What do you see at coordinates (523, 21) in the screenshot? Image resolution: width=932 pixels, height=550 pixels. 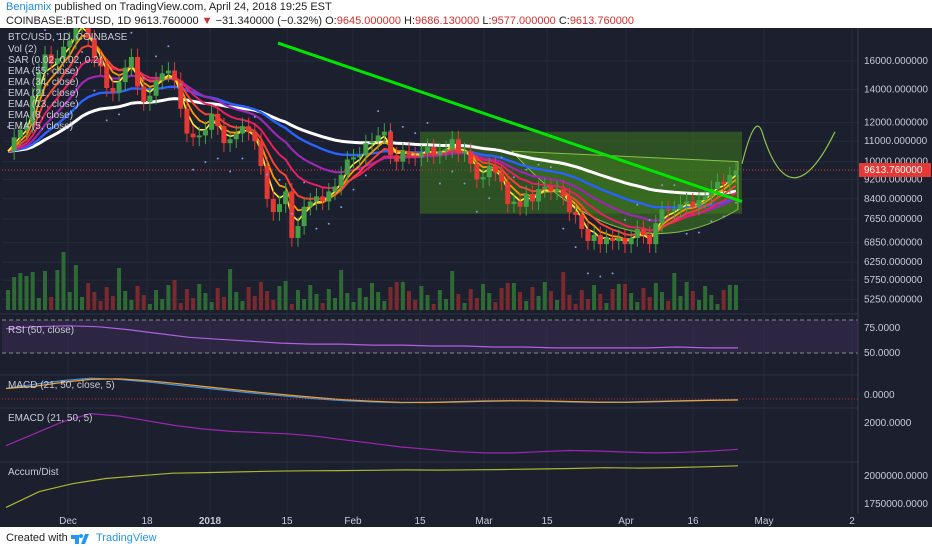 I see `low-value: 9577.000000` at bounding box center [523, 21].